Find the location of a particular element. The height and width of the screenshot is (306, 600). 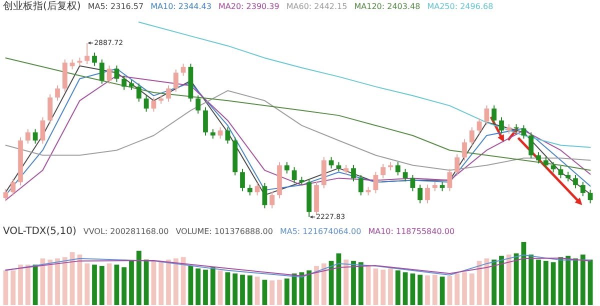

text: MA60: 2442.15 is located at coordinates (317, 6).